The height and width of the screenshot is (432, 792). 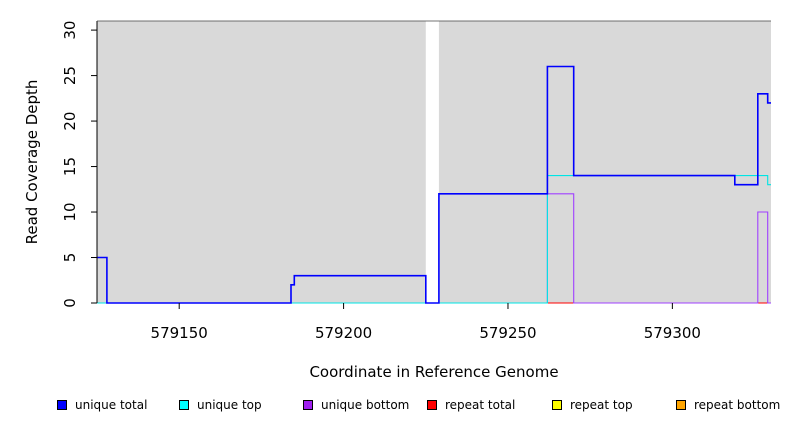 What do you see at coordinates (70, 303) in the screenshot?
I see `y-tick-label: 0` at bounding box center [70, 303].